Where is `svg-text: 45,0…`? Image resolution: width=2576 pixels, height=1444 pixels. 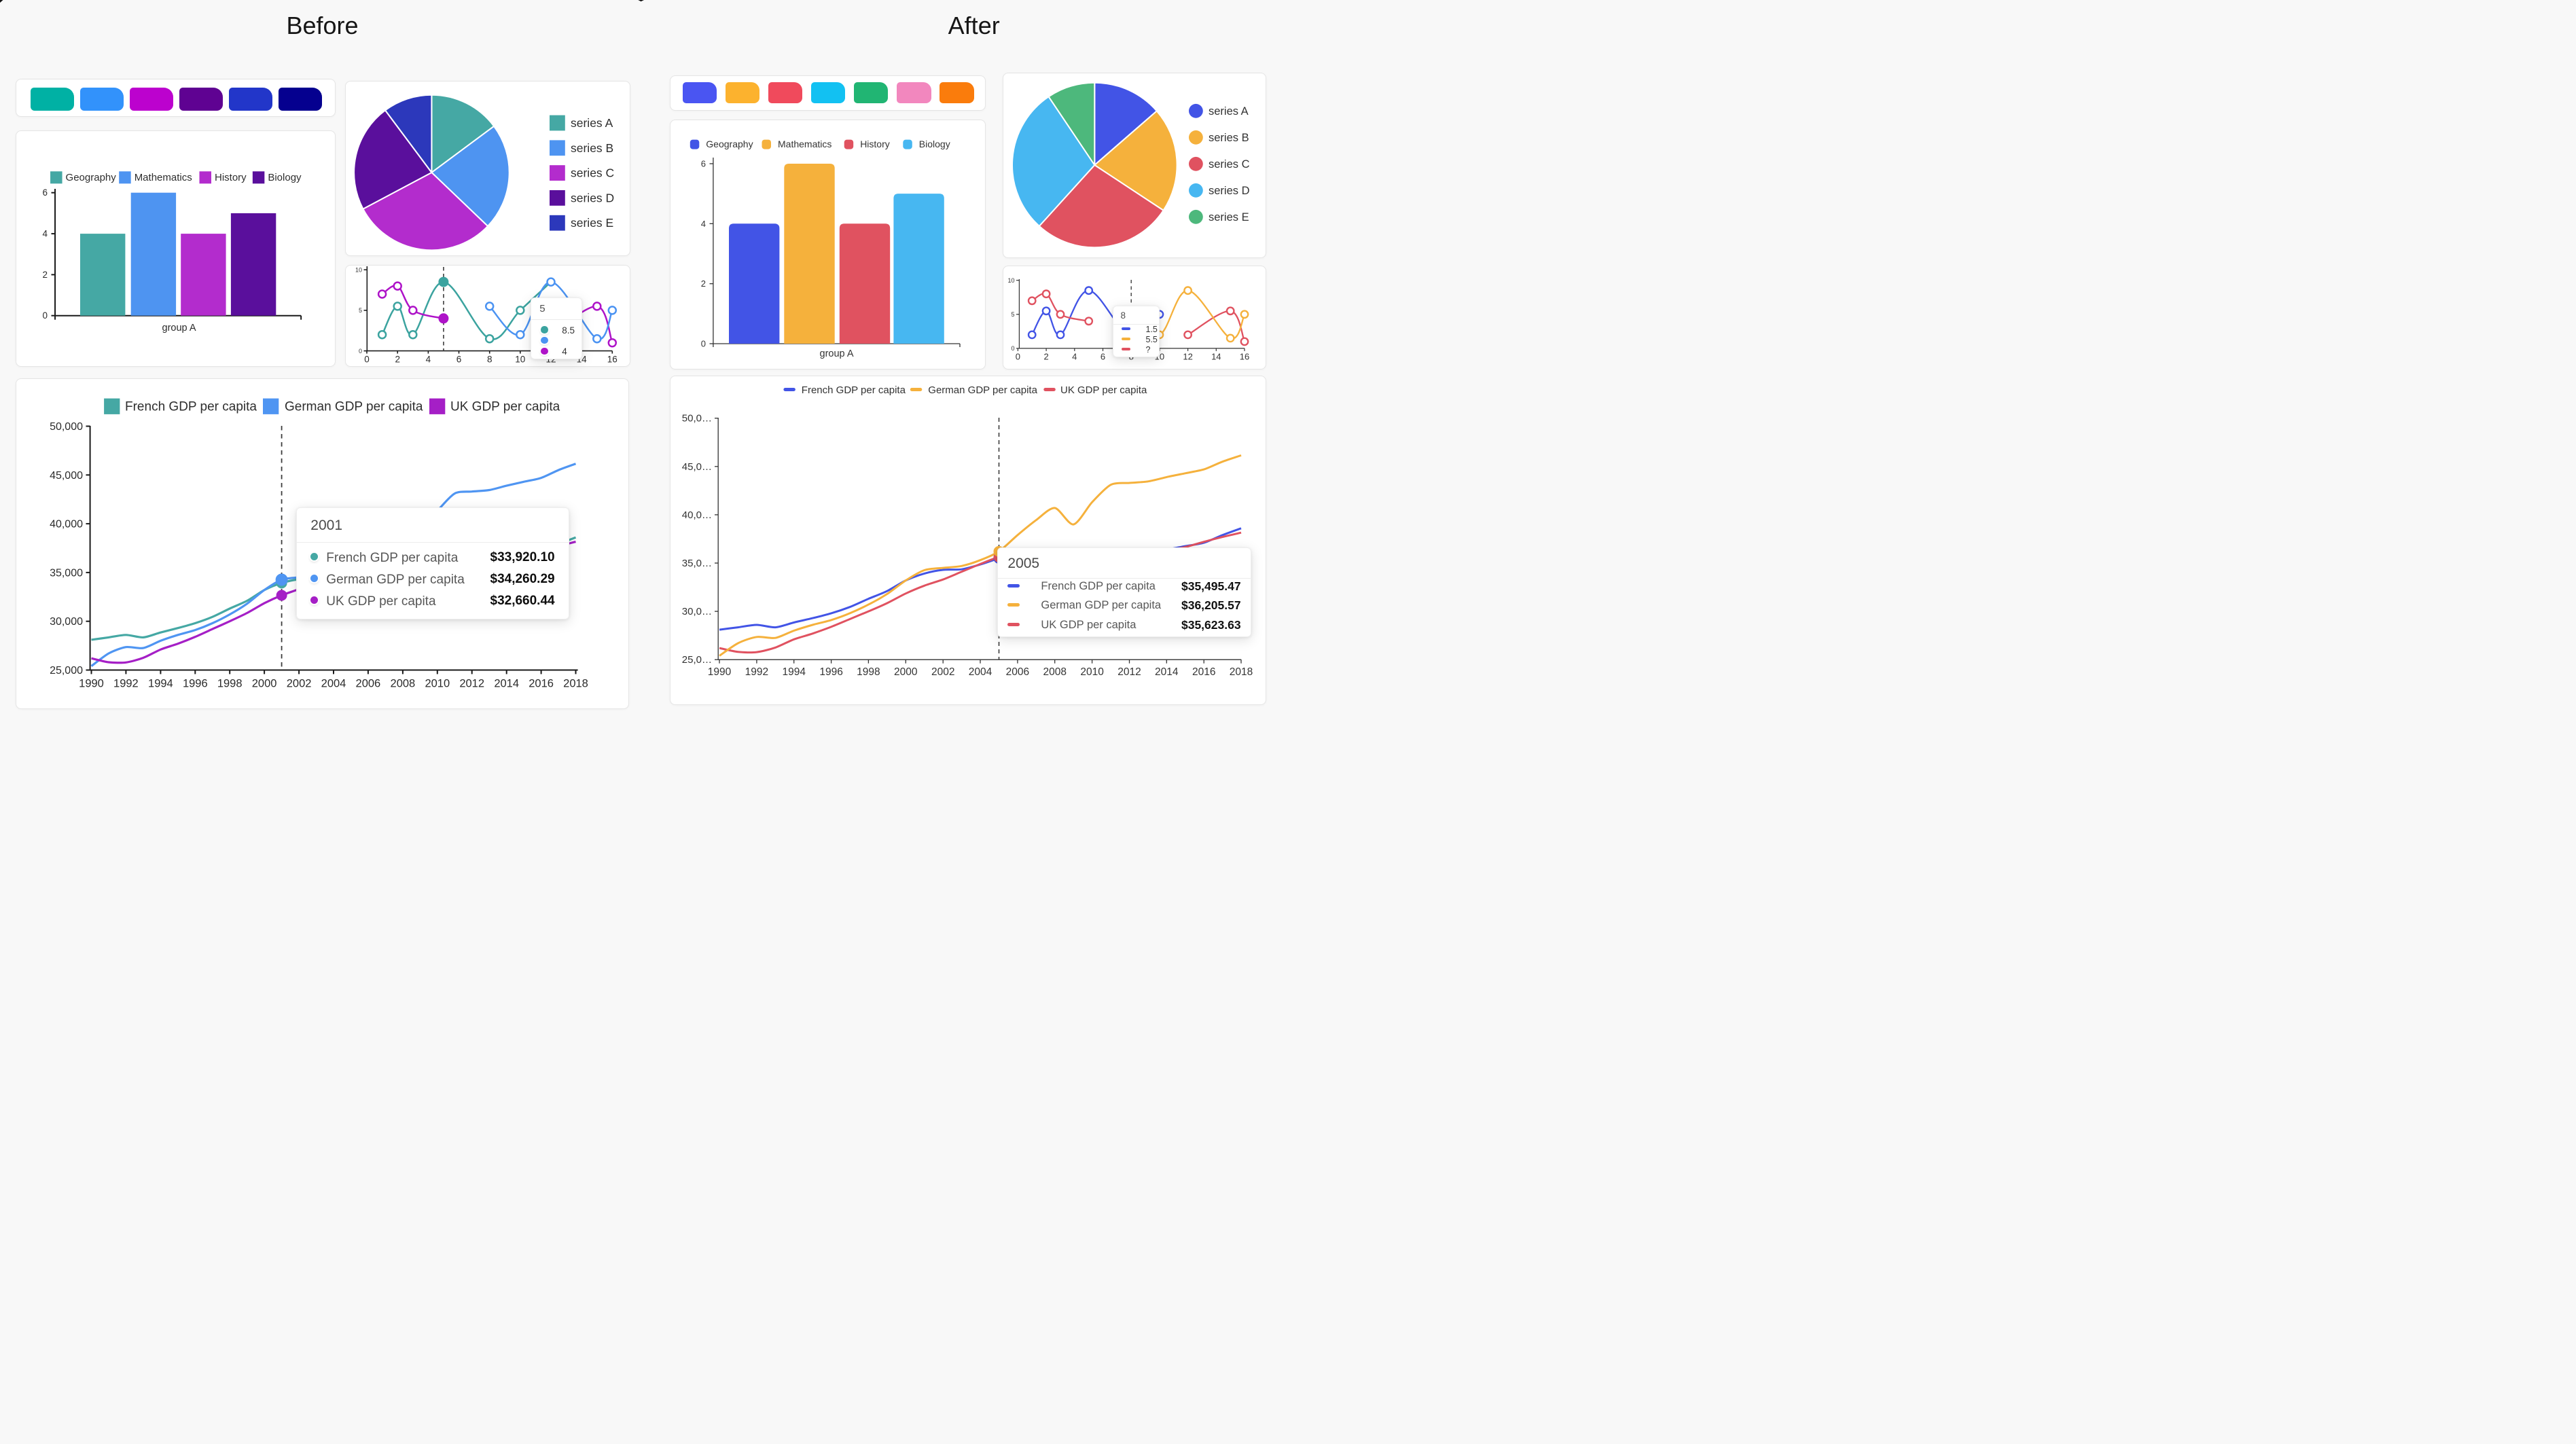
svg-text: 45,0… is located at coordinates (697, 467).